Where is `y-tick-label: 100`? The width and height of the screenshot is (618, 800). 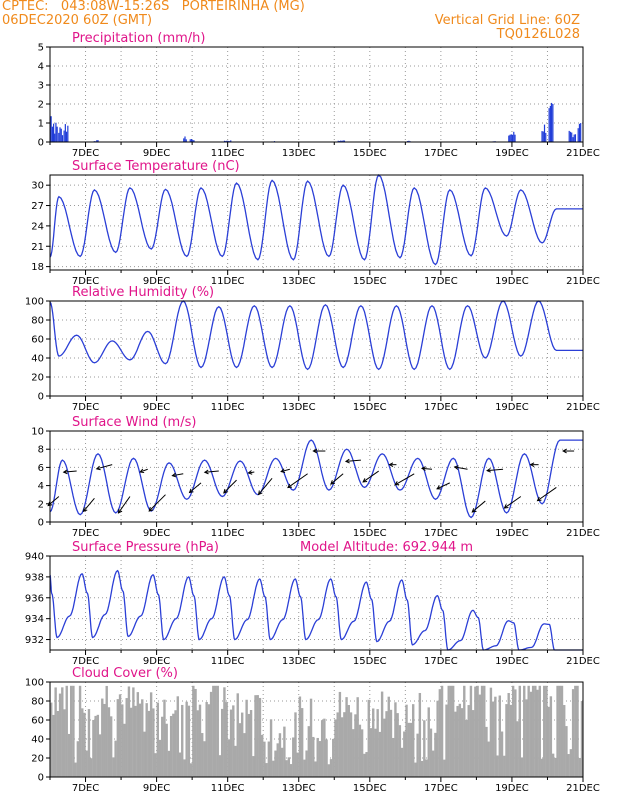
y-tick-label: 100 is located at coordinates (34, 302).